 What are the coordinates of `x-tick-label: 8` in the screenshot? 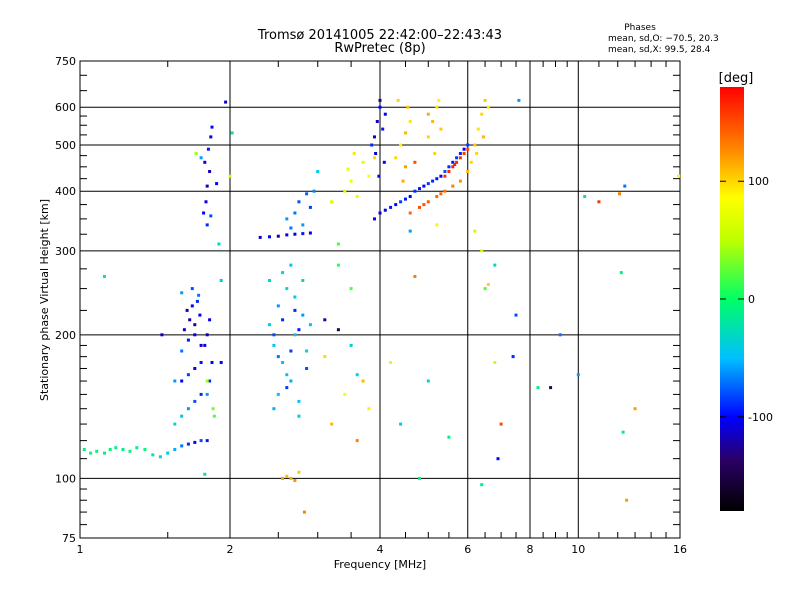 It's located at (530, 549).